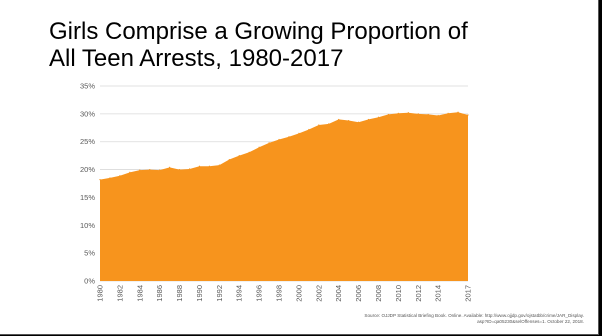 Image resolution: width=602 pixels, height=336 pixels. What do you see at coordinates (87, 141) in the screenshot?
I see `y-tick-label: 25%` at bounding box center [87, 141].